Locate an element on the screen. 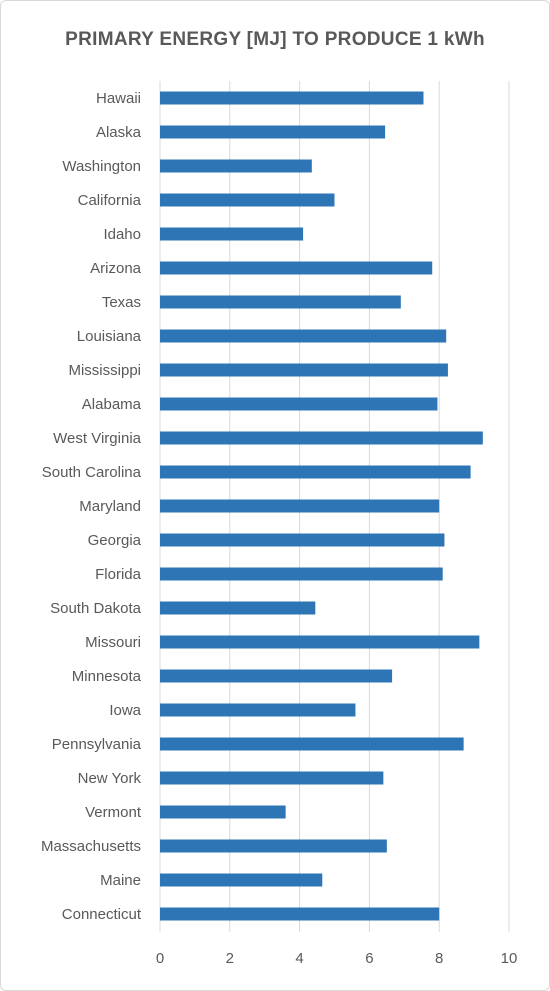  category-label: Arizona is located at coordinates (116, 268).